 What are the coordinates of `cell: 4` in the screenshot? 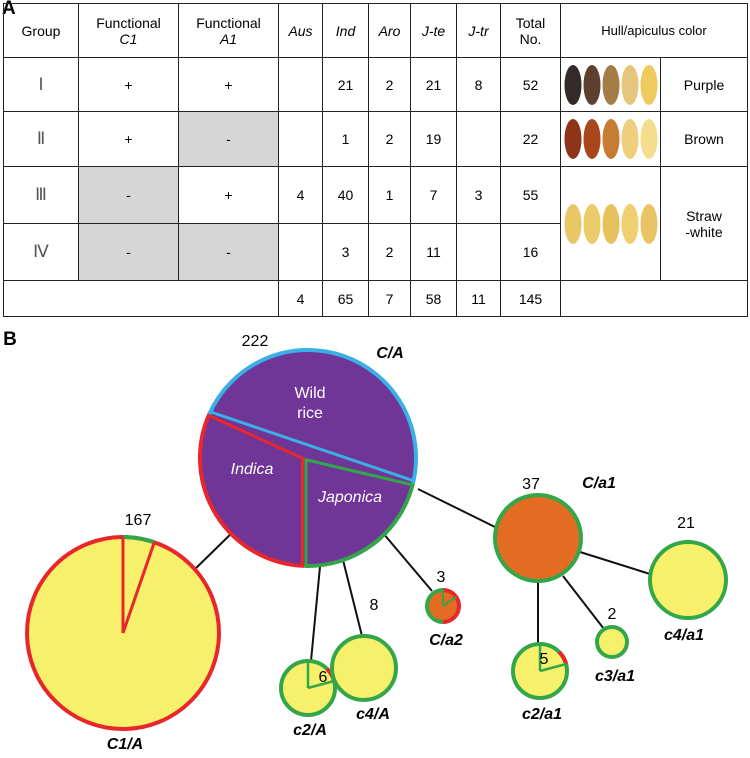 It's located at (300, 195).